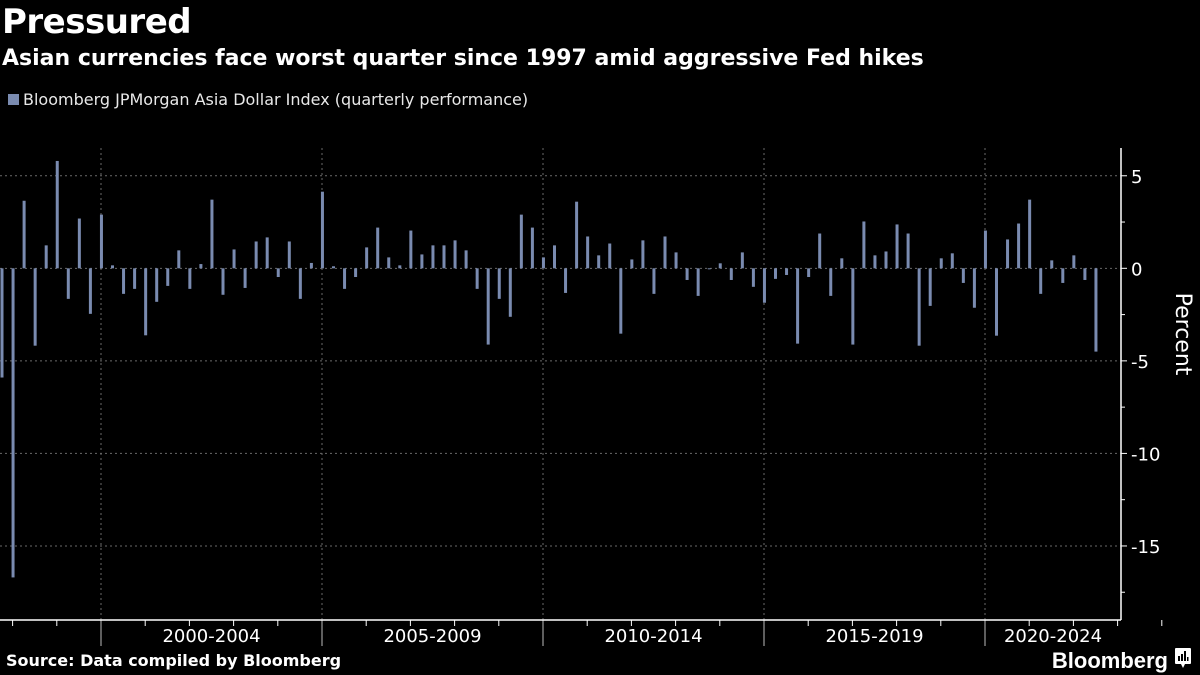  What do you see at coordinates (874, 636) in the screenshot?
I see `x-period-label: 2015-2019` at bounding box center [874, 636].